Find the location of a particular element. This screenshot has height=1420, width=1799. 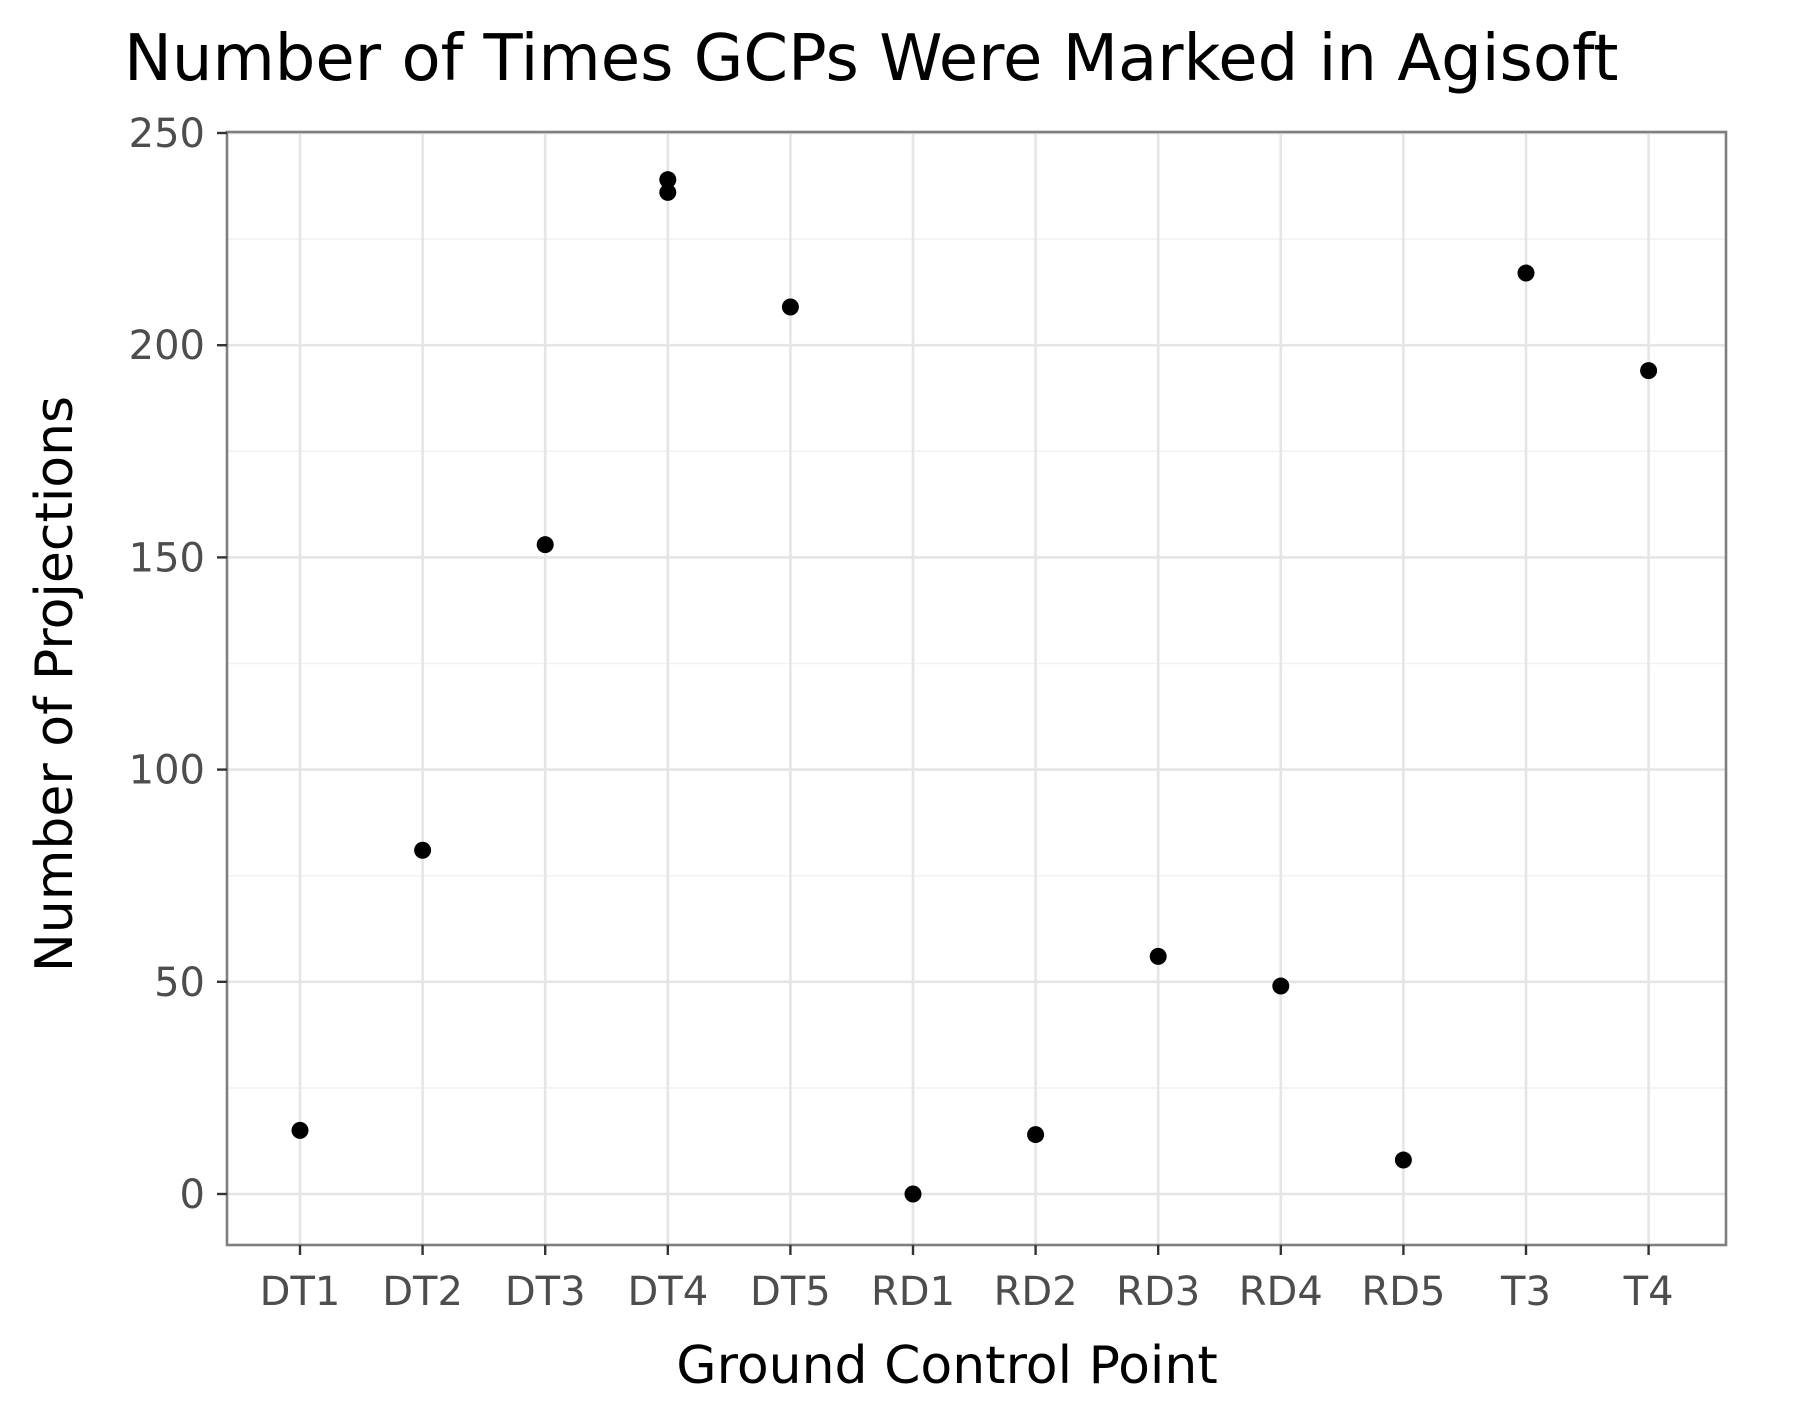

x-axis-label: Ground Control Point is located at coordinates (946, 1366).